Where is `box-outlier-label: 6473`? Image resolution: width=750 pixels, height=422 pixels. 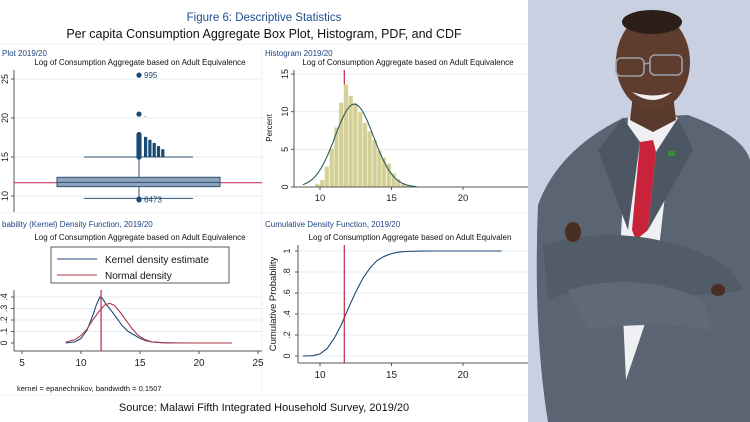 box-outlier-label: 6473 is located at coordinates (153, 200).